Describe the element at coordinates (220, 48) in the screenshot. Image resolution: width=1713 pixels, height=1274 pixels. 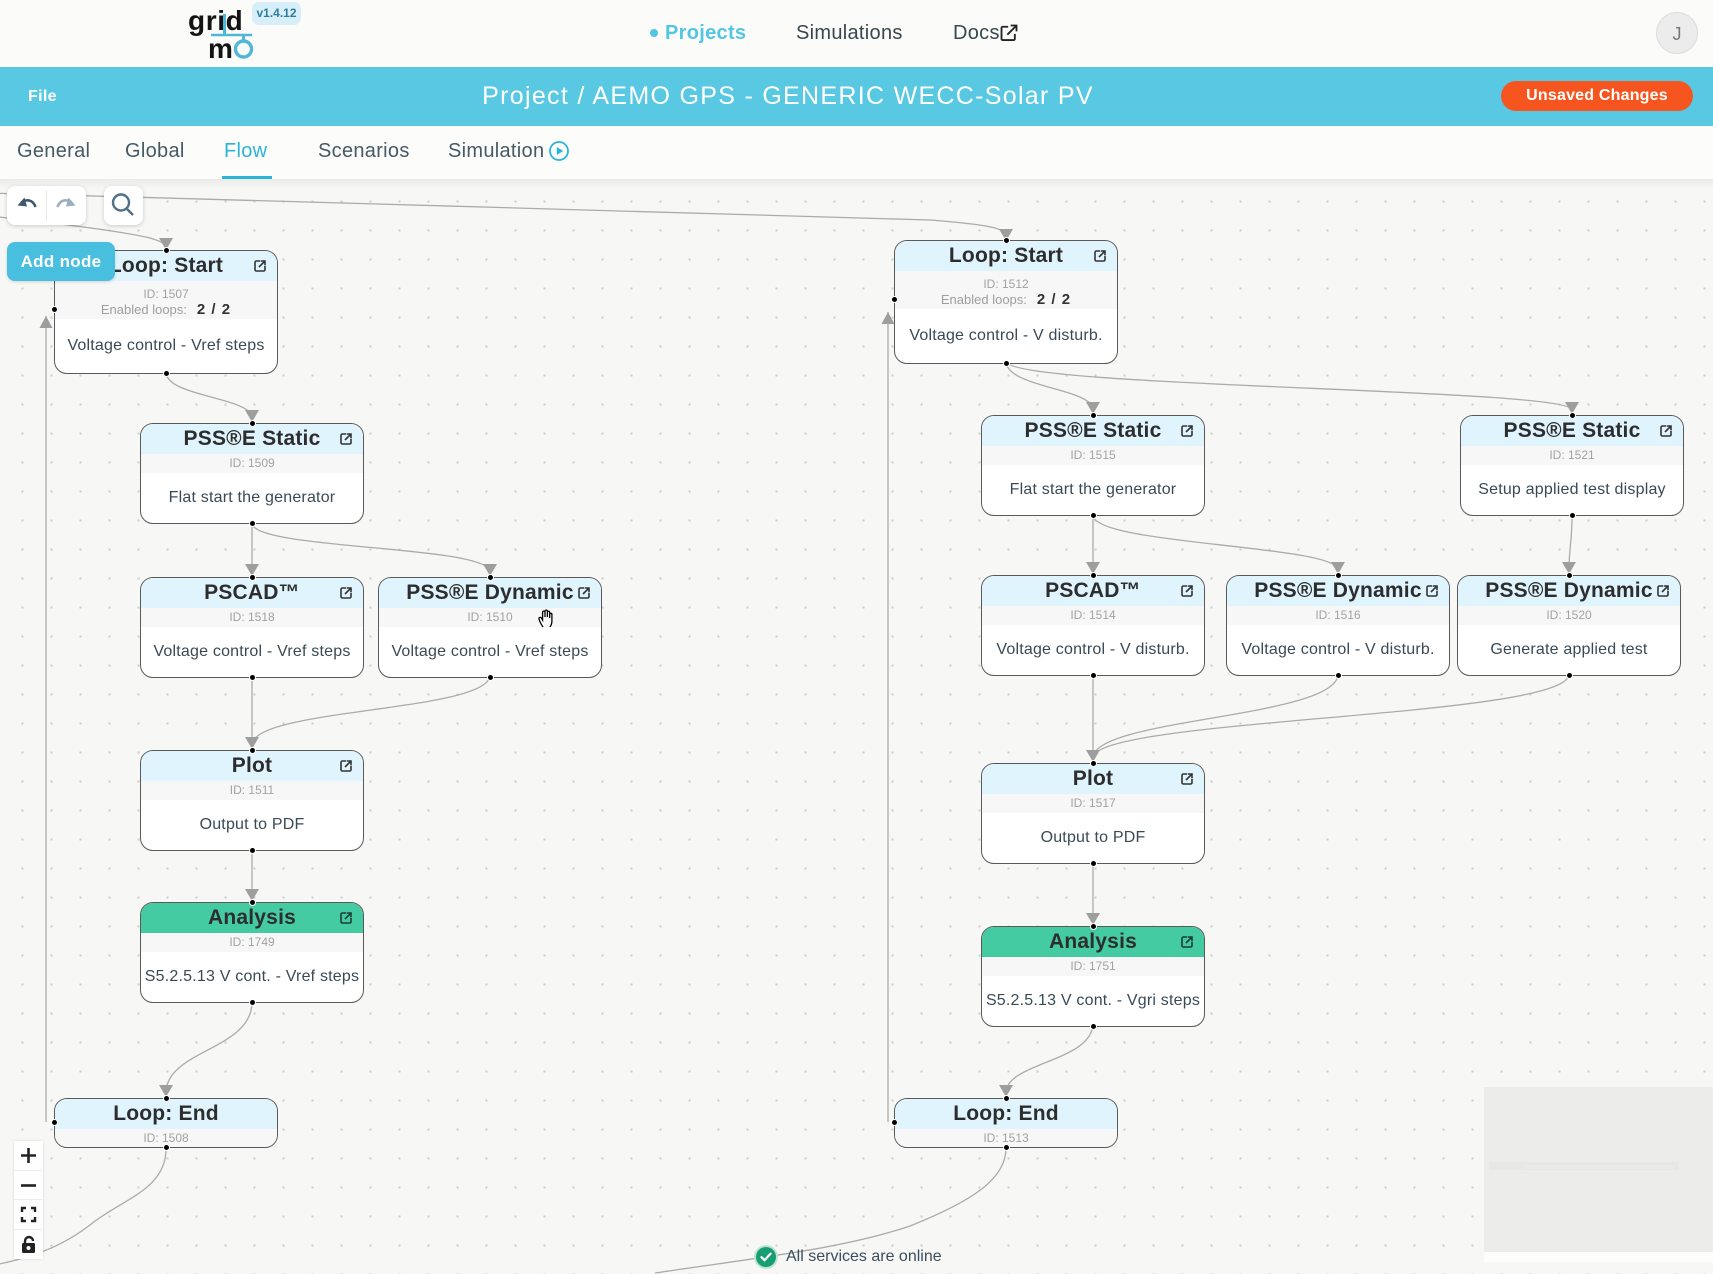
I see `svg-text: m` at that location.